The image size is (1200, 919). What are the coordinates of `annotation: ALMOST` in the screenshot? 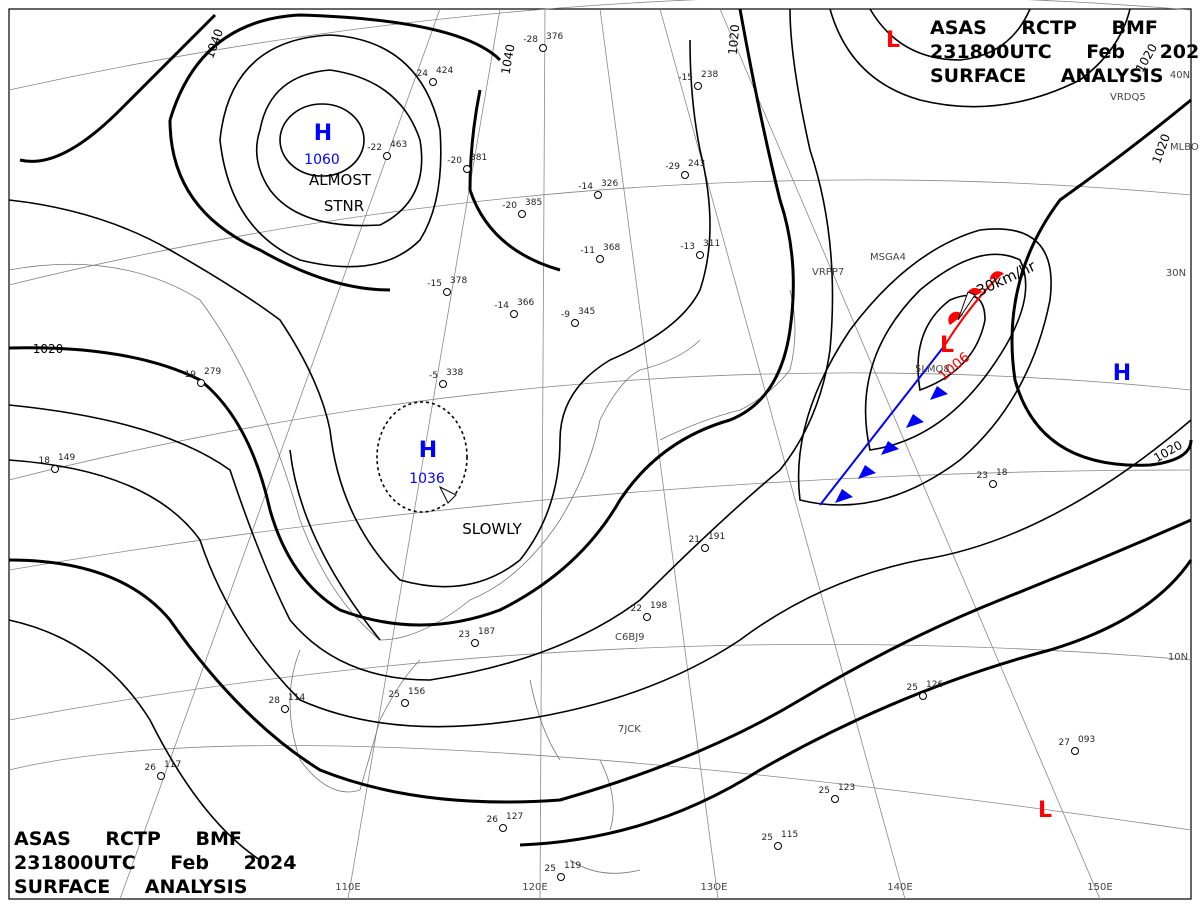 It's located at (340, 180).